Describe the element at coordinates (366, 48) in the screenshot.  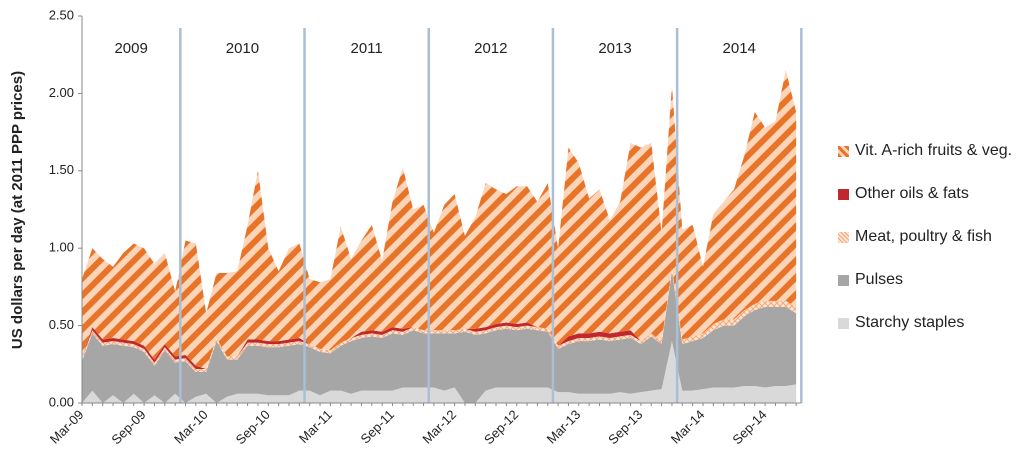
I see `year-label: 2011` at that location.